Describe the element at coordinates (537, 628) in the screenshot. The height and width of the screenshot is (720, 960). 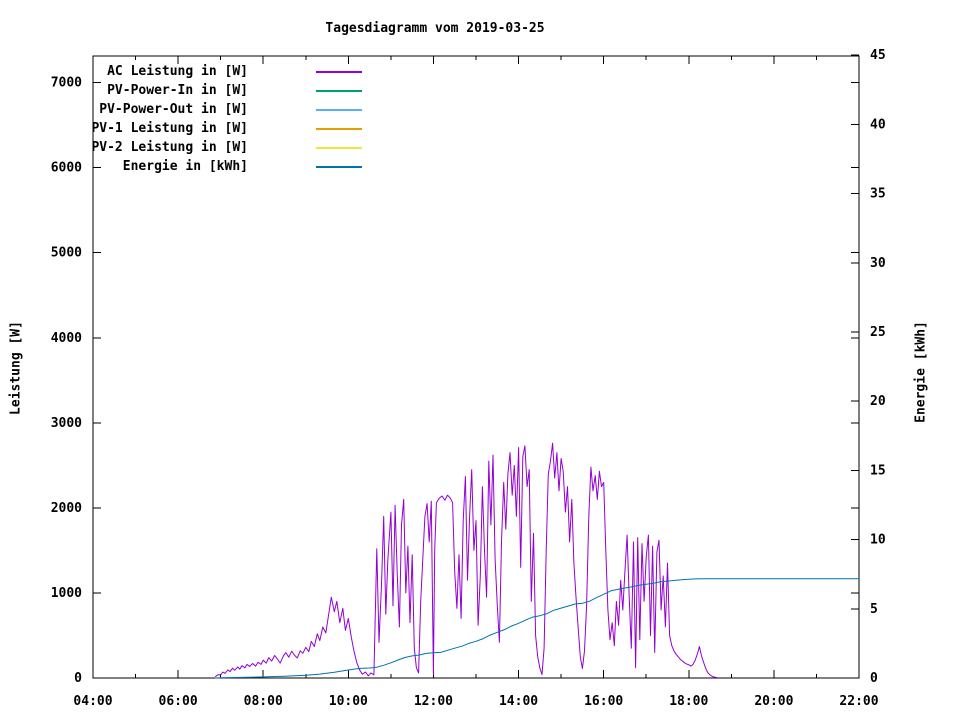
I see `series-energie` at that location.